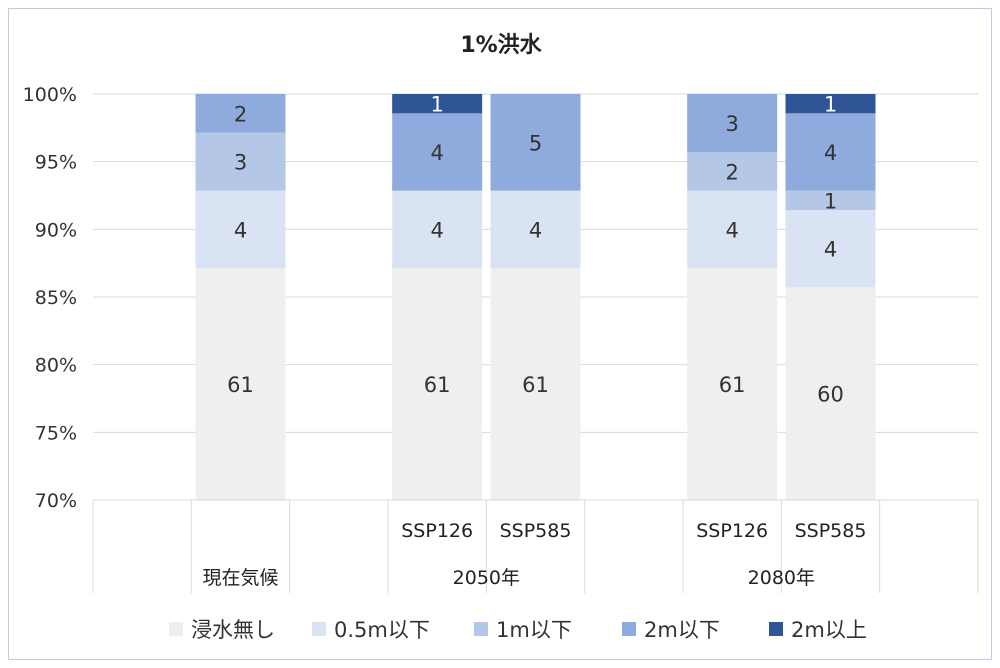 This screenshot has height=668, width=1000. What do you see at coordinates (56, 501) in the screenshot?
I see `y-tick-label: 70%` at bounding box center [56, 501].